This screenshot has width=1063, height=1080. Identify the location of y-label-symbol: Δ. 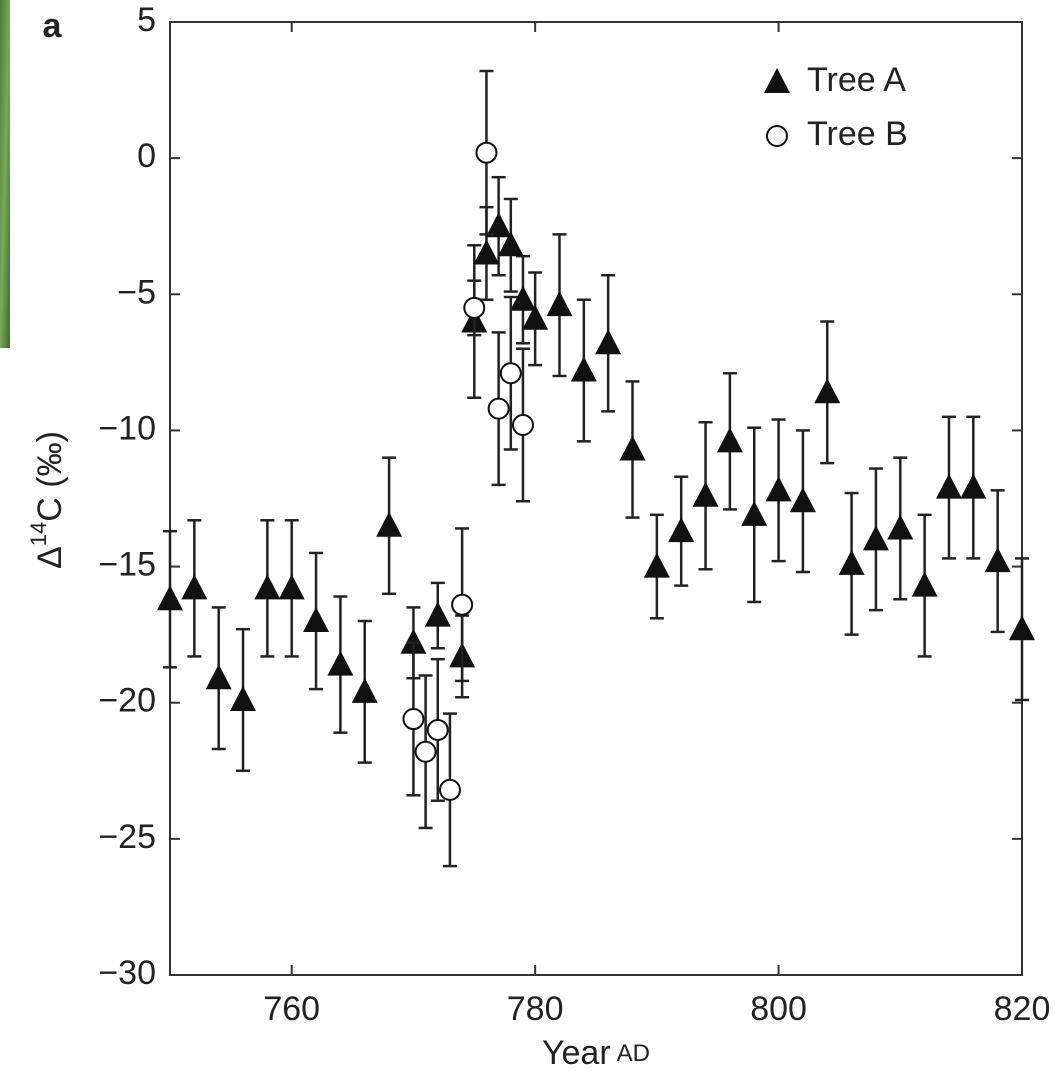
(50, 557).